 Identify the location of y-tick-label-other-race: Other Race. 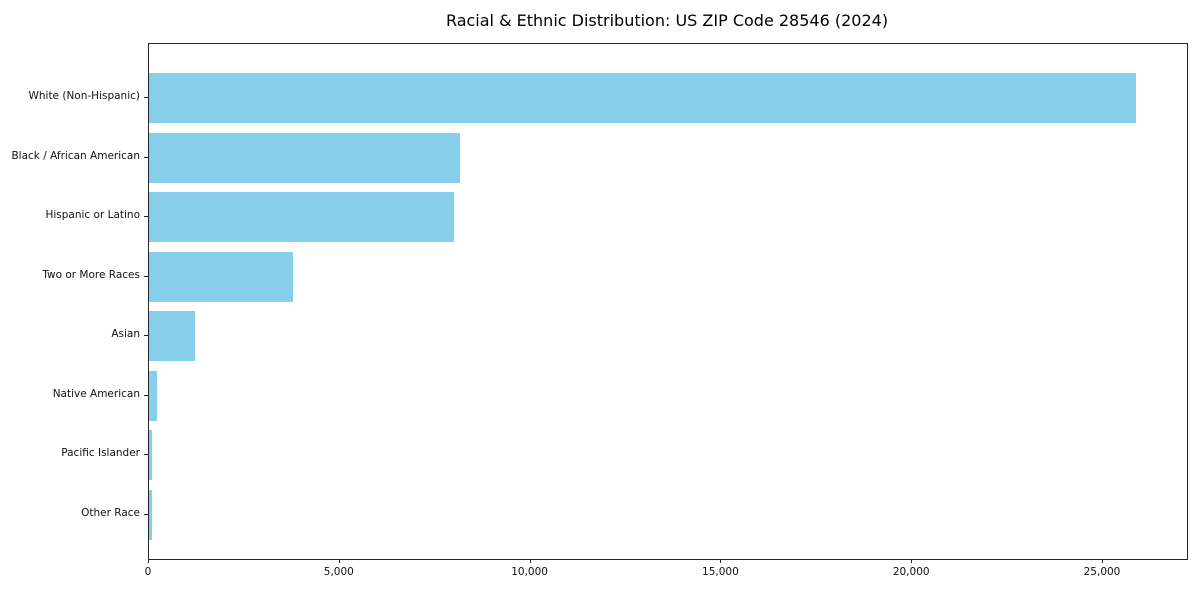
(110, 512).